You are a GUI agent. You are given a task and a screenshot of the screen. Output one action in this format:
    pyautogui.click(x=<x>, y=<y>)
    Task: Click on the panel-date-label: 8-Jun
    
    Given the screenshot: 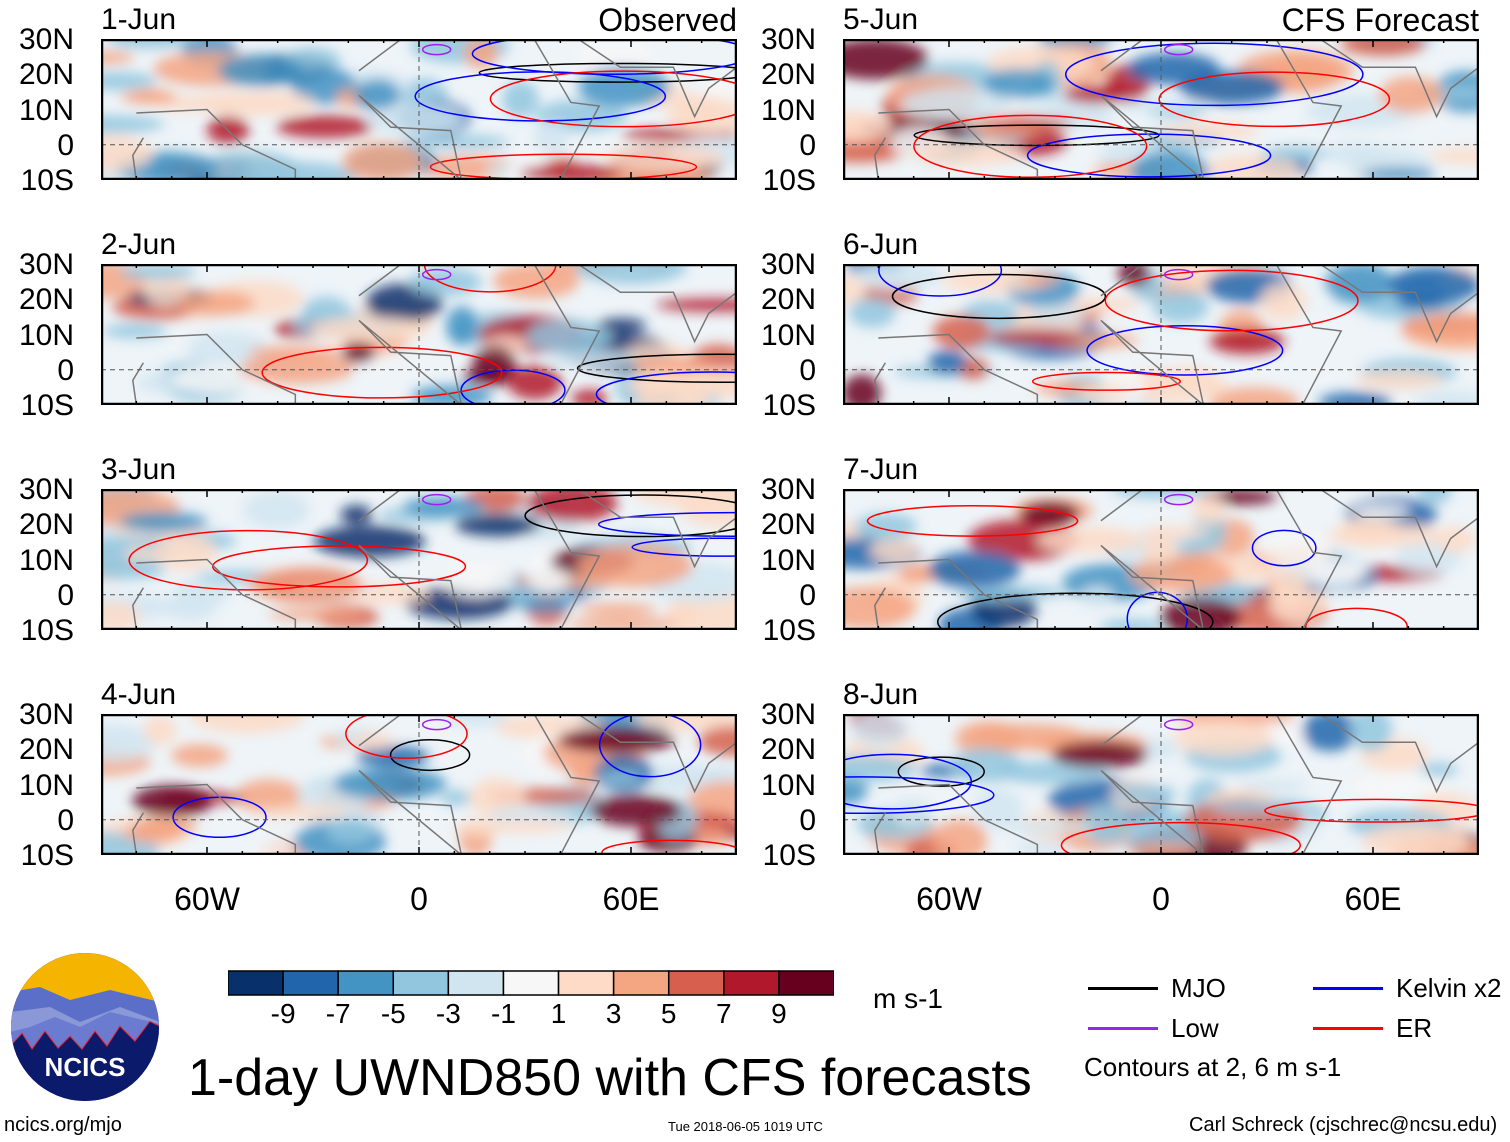 What is the action you would take?
    pyautogui.click(x=881, y=694)
    